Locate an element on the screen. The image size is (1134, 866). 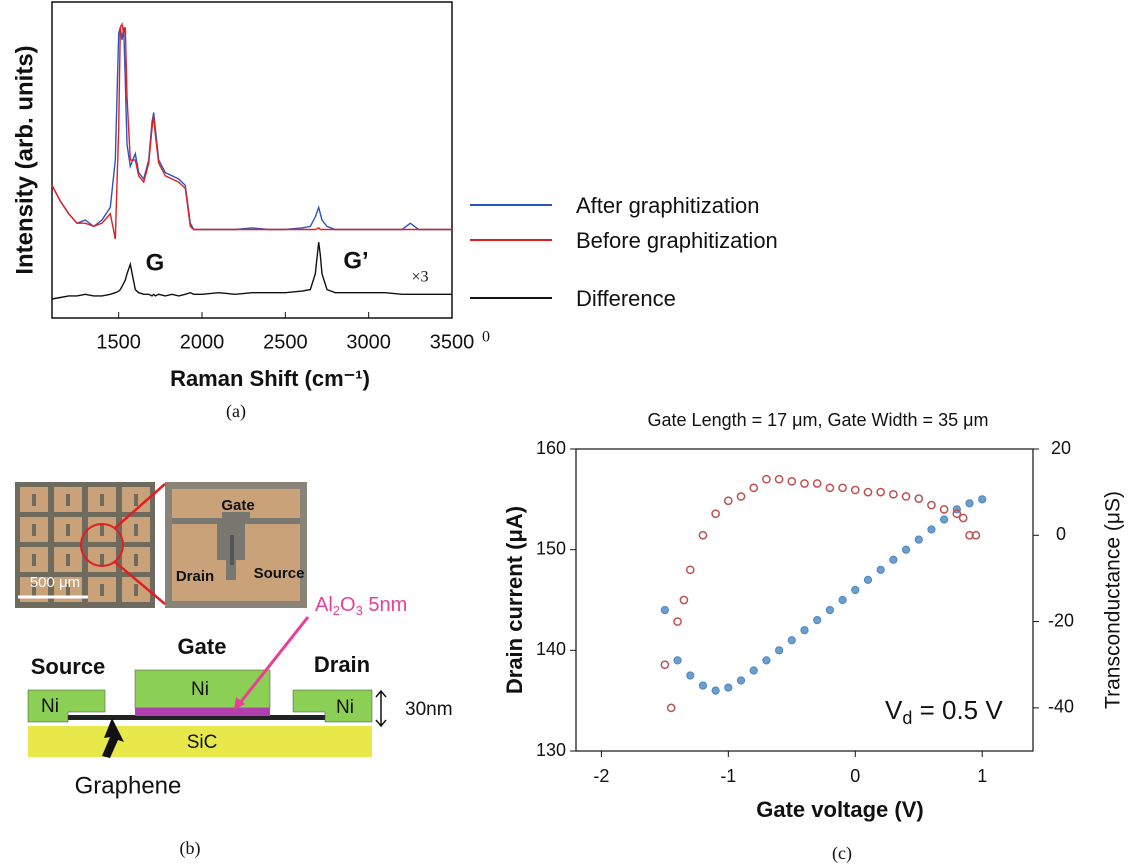
drain-pad-label: Drain is located at coordinates (195, 576).